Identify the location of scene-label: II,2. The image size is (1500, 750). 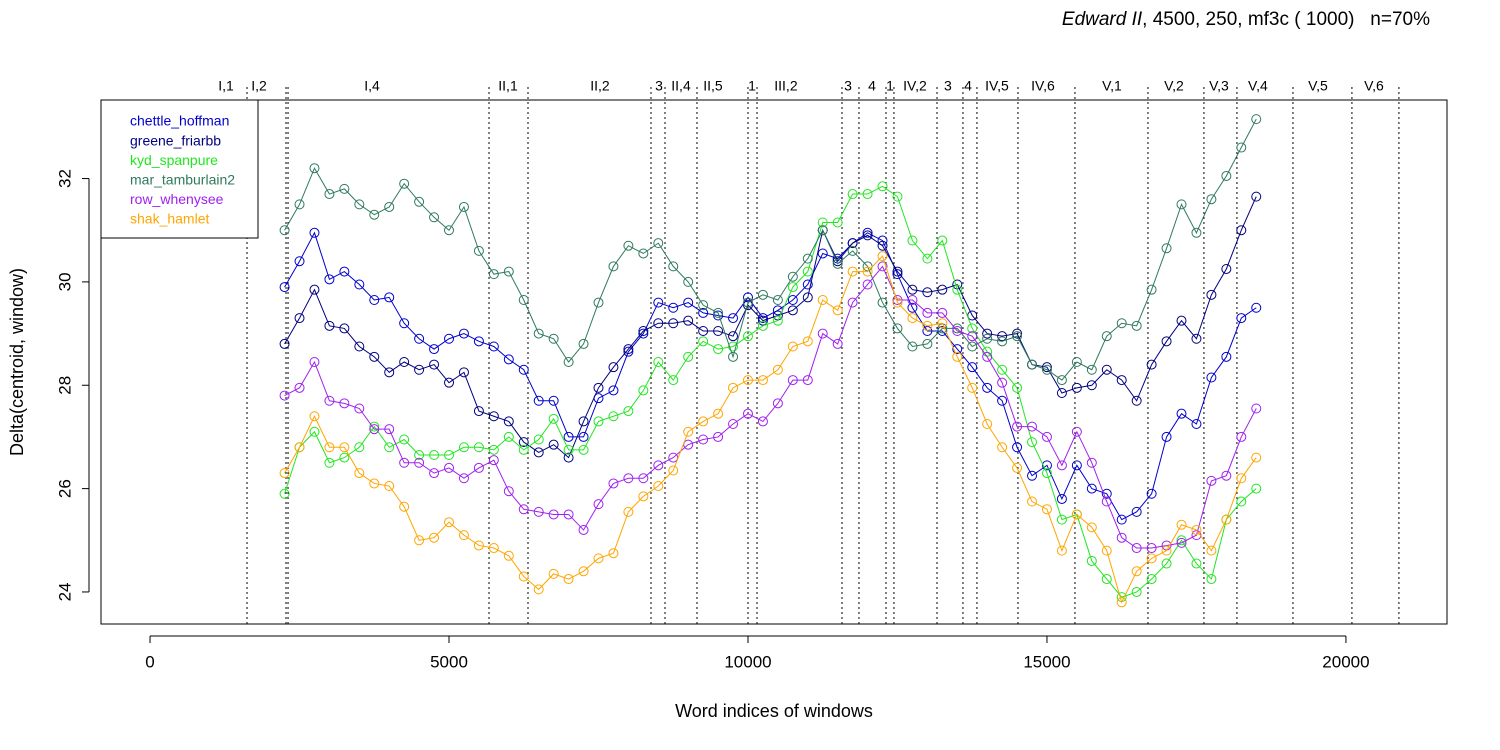
(600, 86).